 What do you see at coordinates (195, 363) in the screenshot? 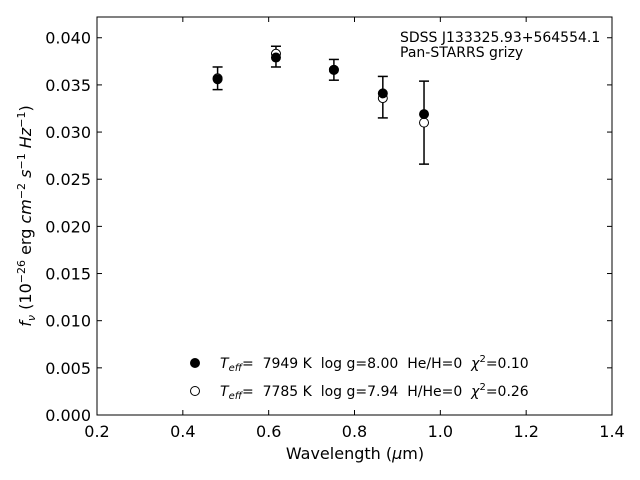
I see `legend-marker-filled` at bounding box center [195, 363].